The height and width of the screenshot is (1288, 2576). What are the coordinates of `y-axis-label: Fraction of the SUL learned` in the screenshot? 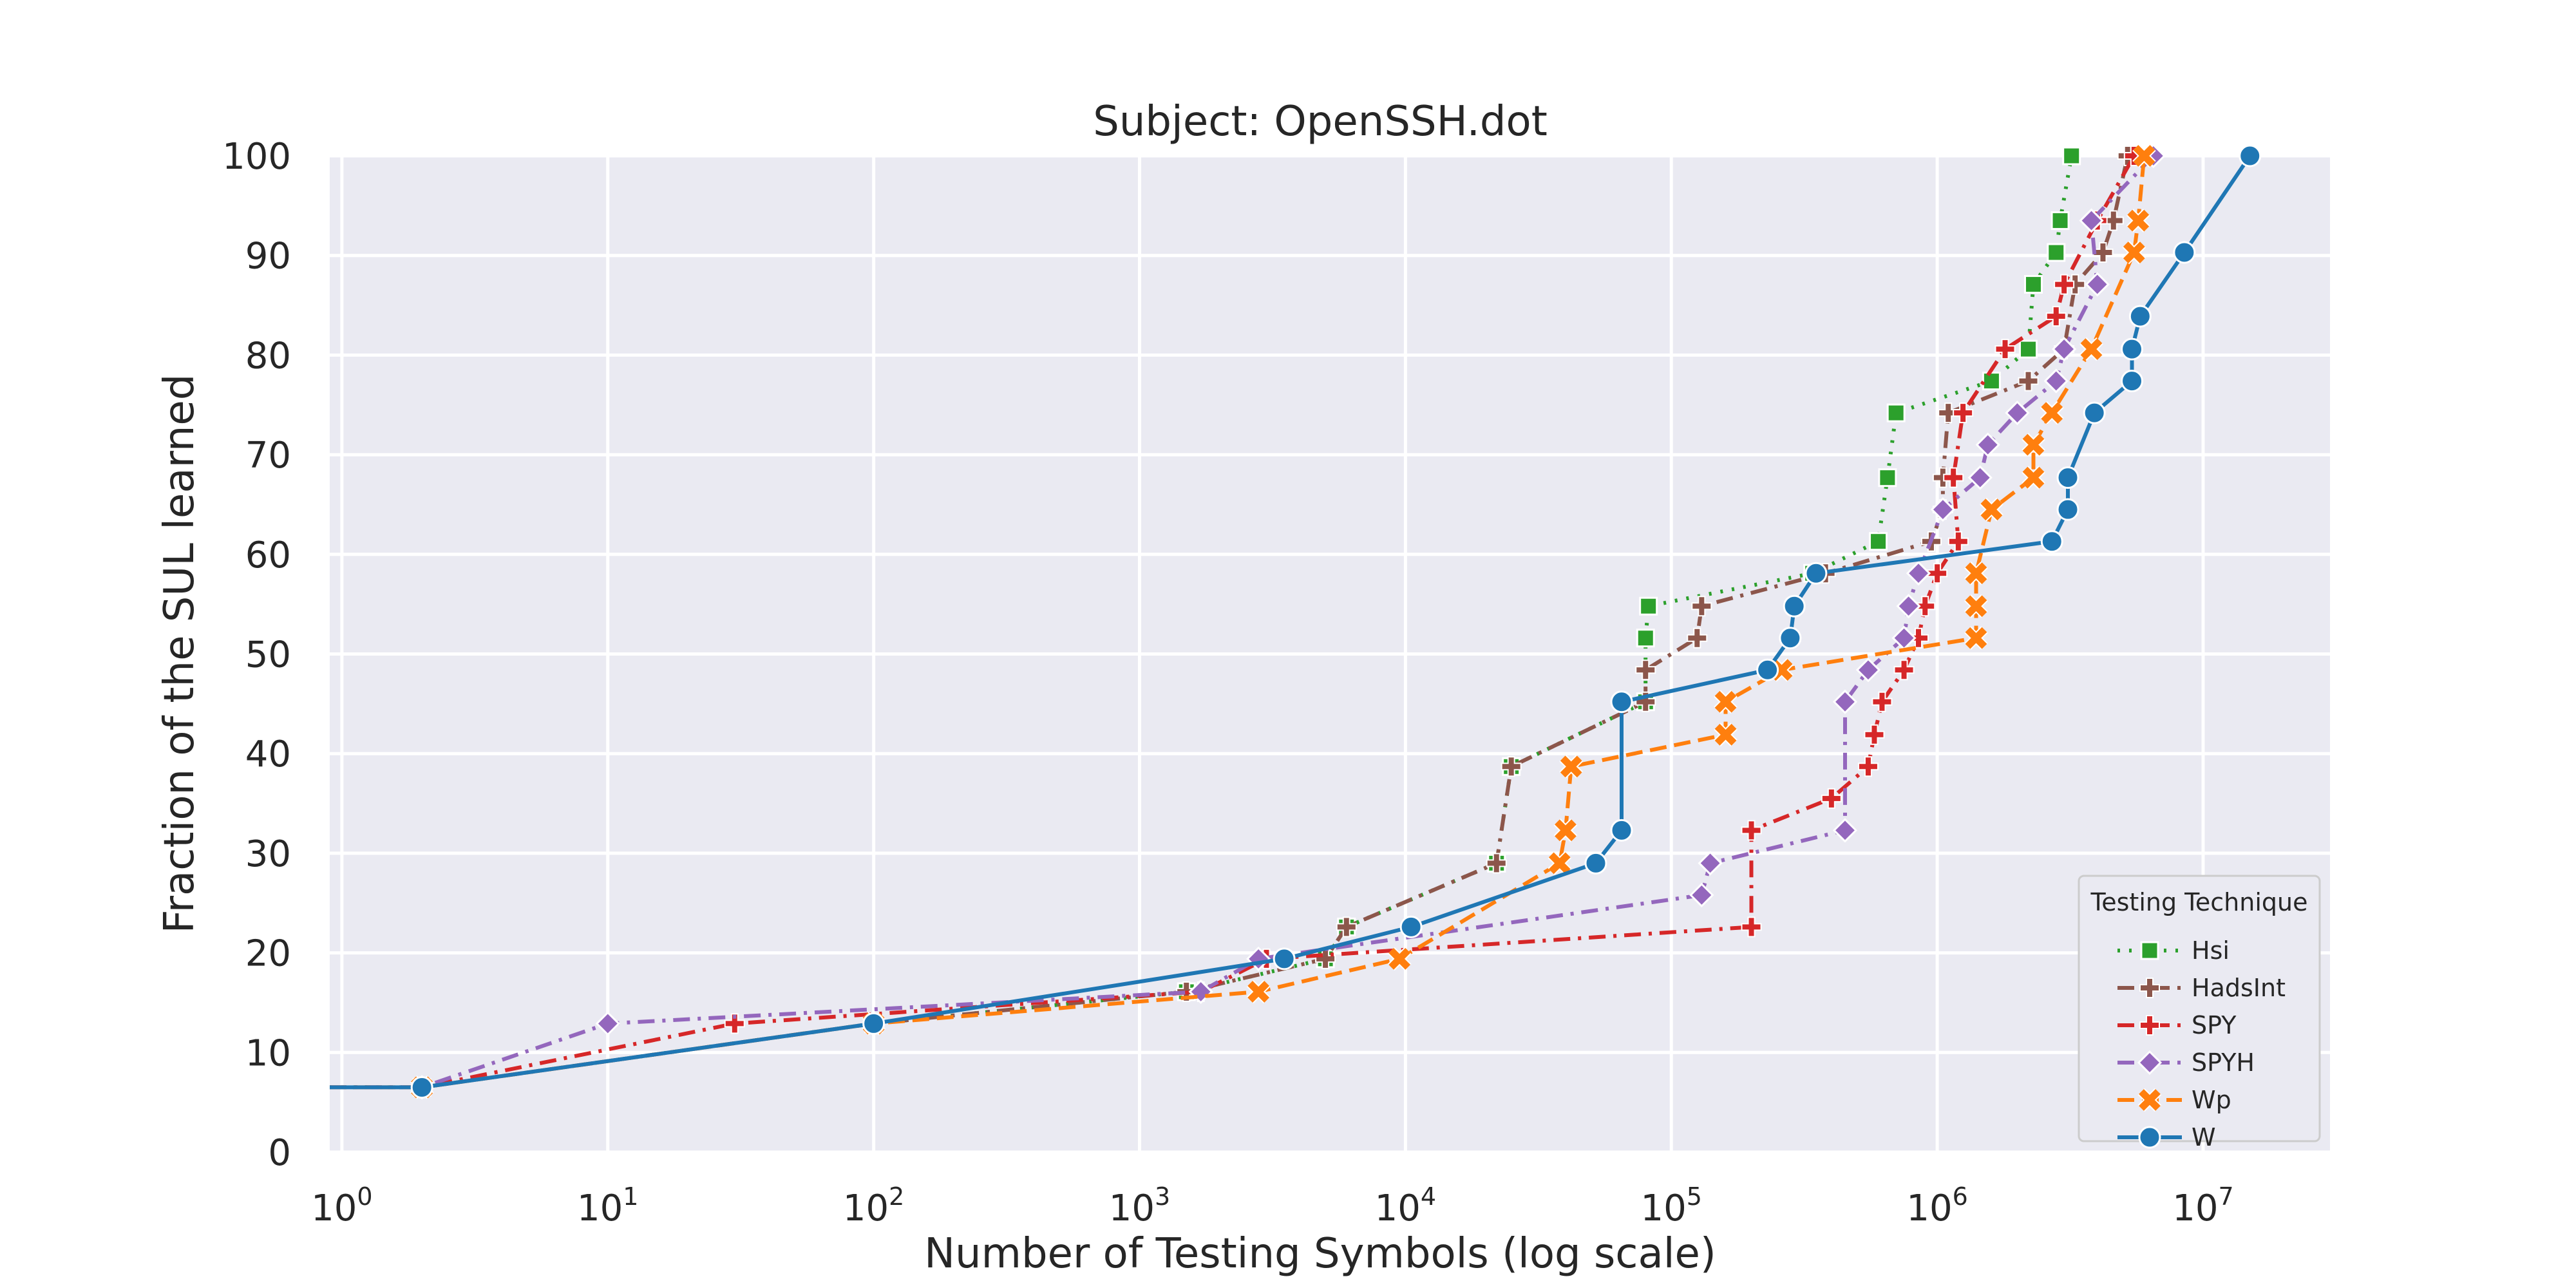 It's located at (180, 654).